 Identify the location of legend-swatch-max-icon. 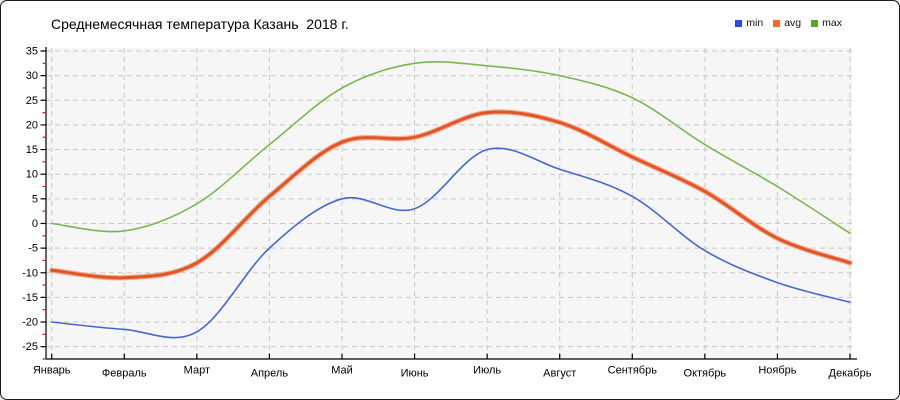
(815, 23).